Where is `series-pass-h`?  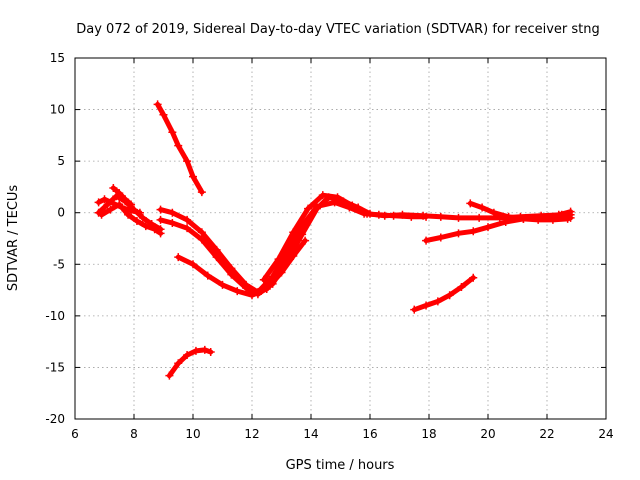 series-pass-h is located at coordinates (241, 268).